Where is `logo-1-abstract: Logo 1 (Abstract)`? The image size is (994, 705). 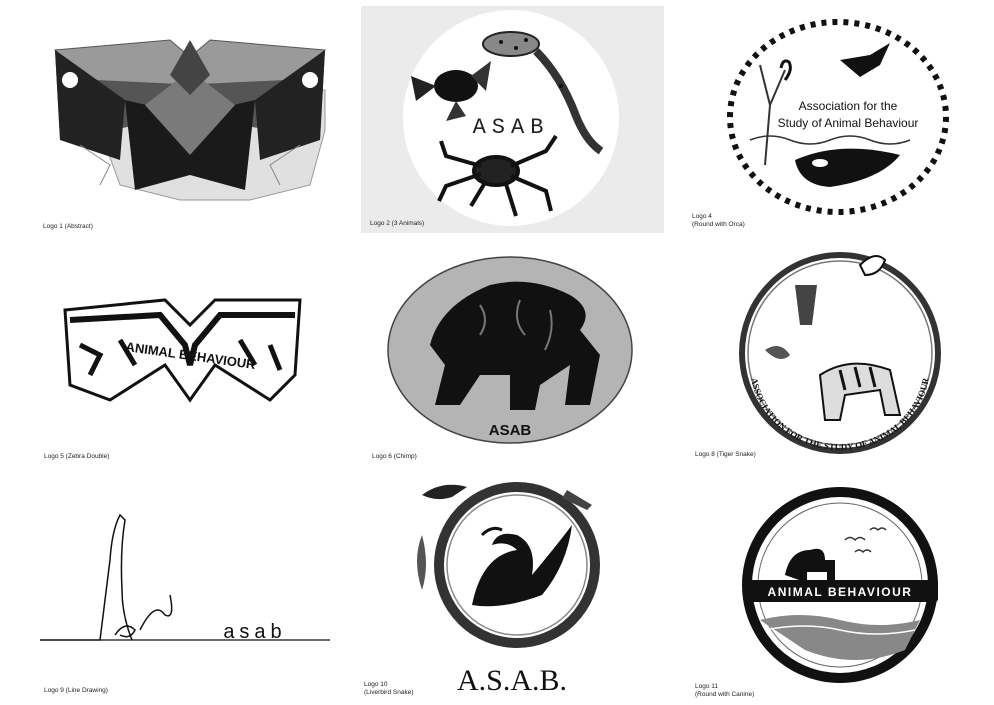
logo-1-abstract: Logo 1 (Abstract) is located at coordinates (190, 132).